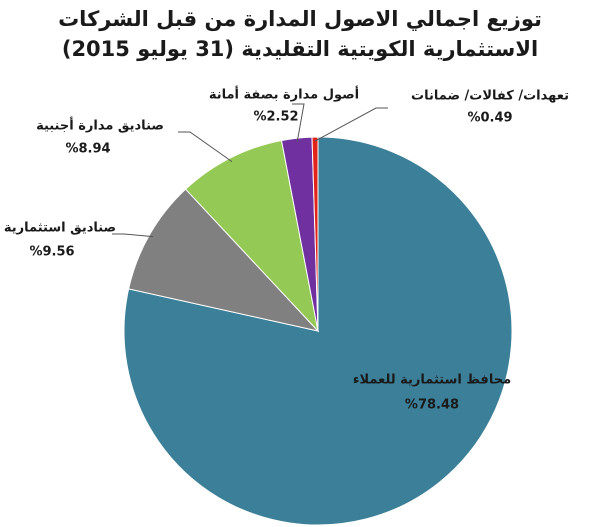 This screenshot has width=600, height=527. I want to click on slice-label: صناديق استثمارية, so click(60, 228).